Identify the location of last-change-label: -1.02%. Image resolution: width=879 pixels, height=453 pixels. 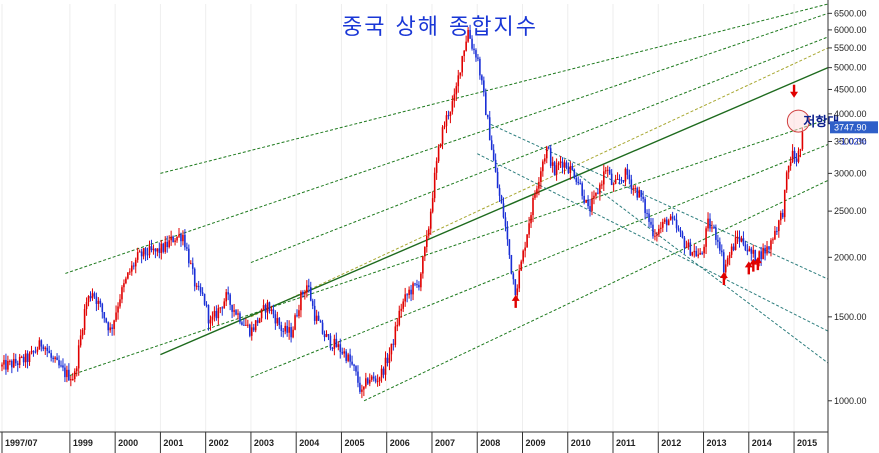
(852, 141).